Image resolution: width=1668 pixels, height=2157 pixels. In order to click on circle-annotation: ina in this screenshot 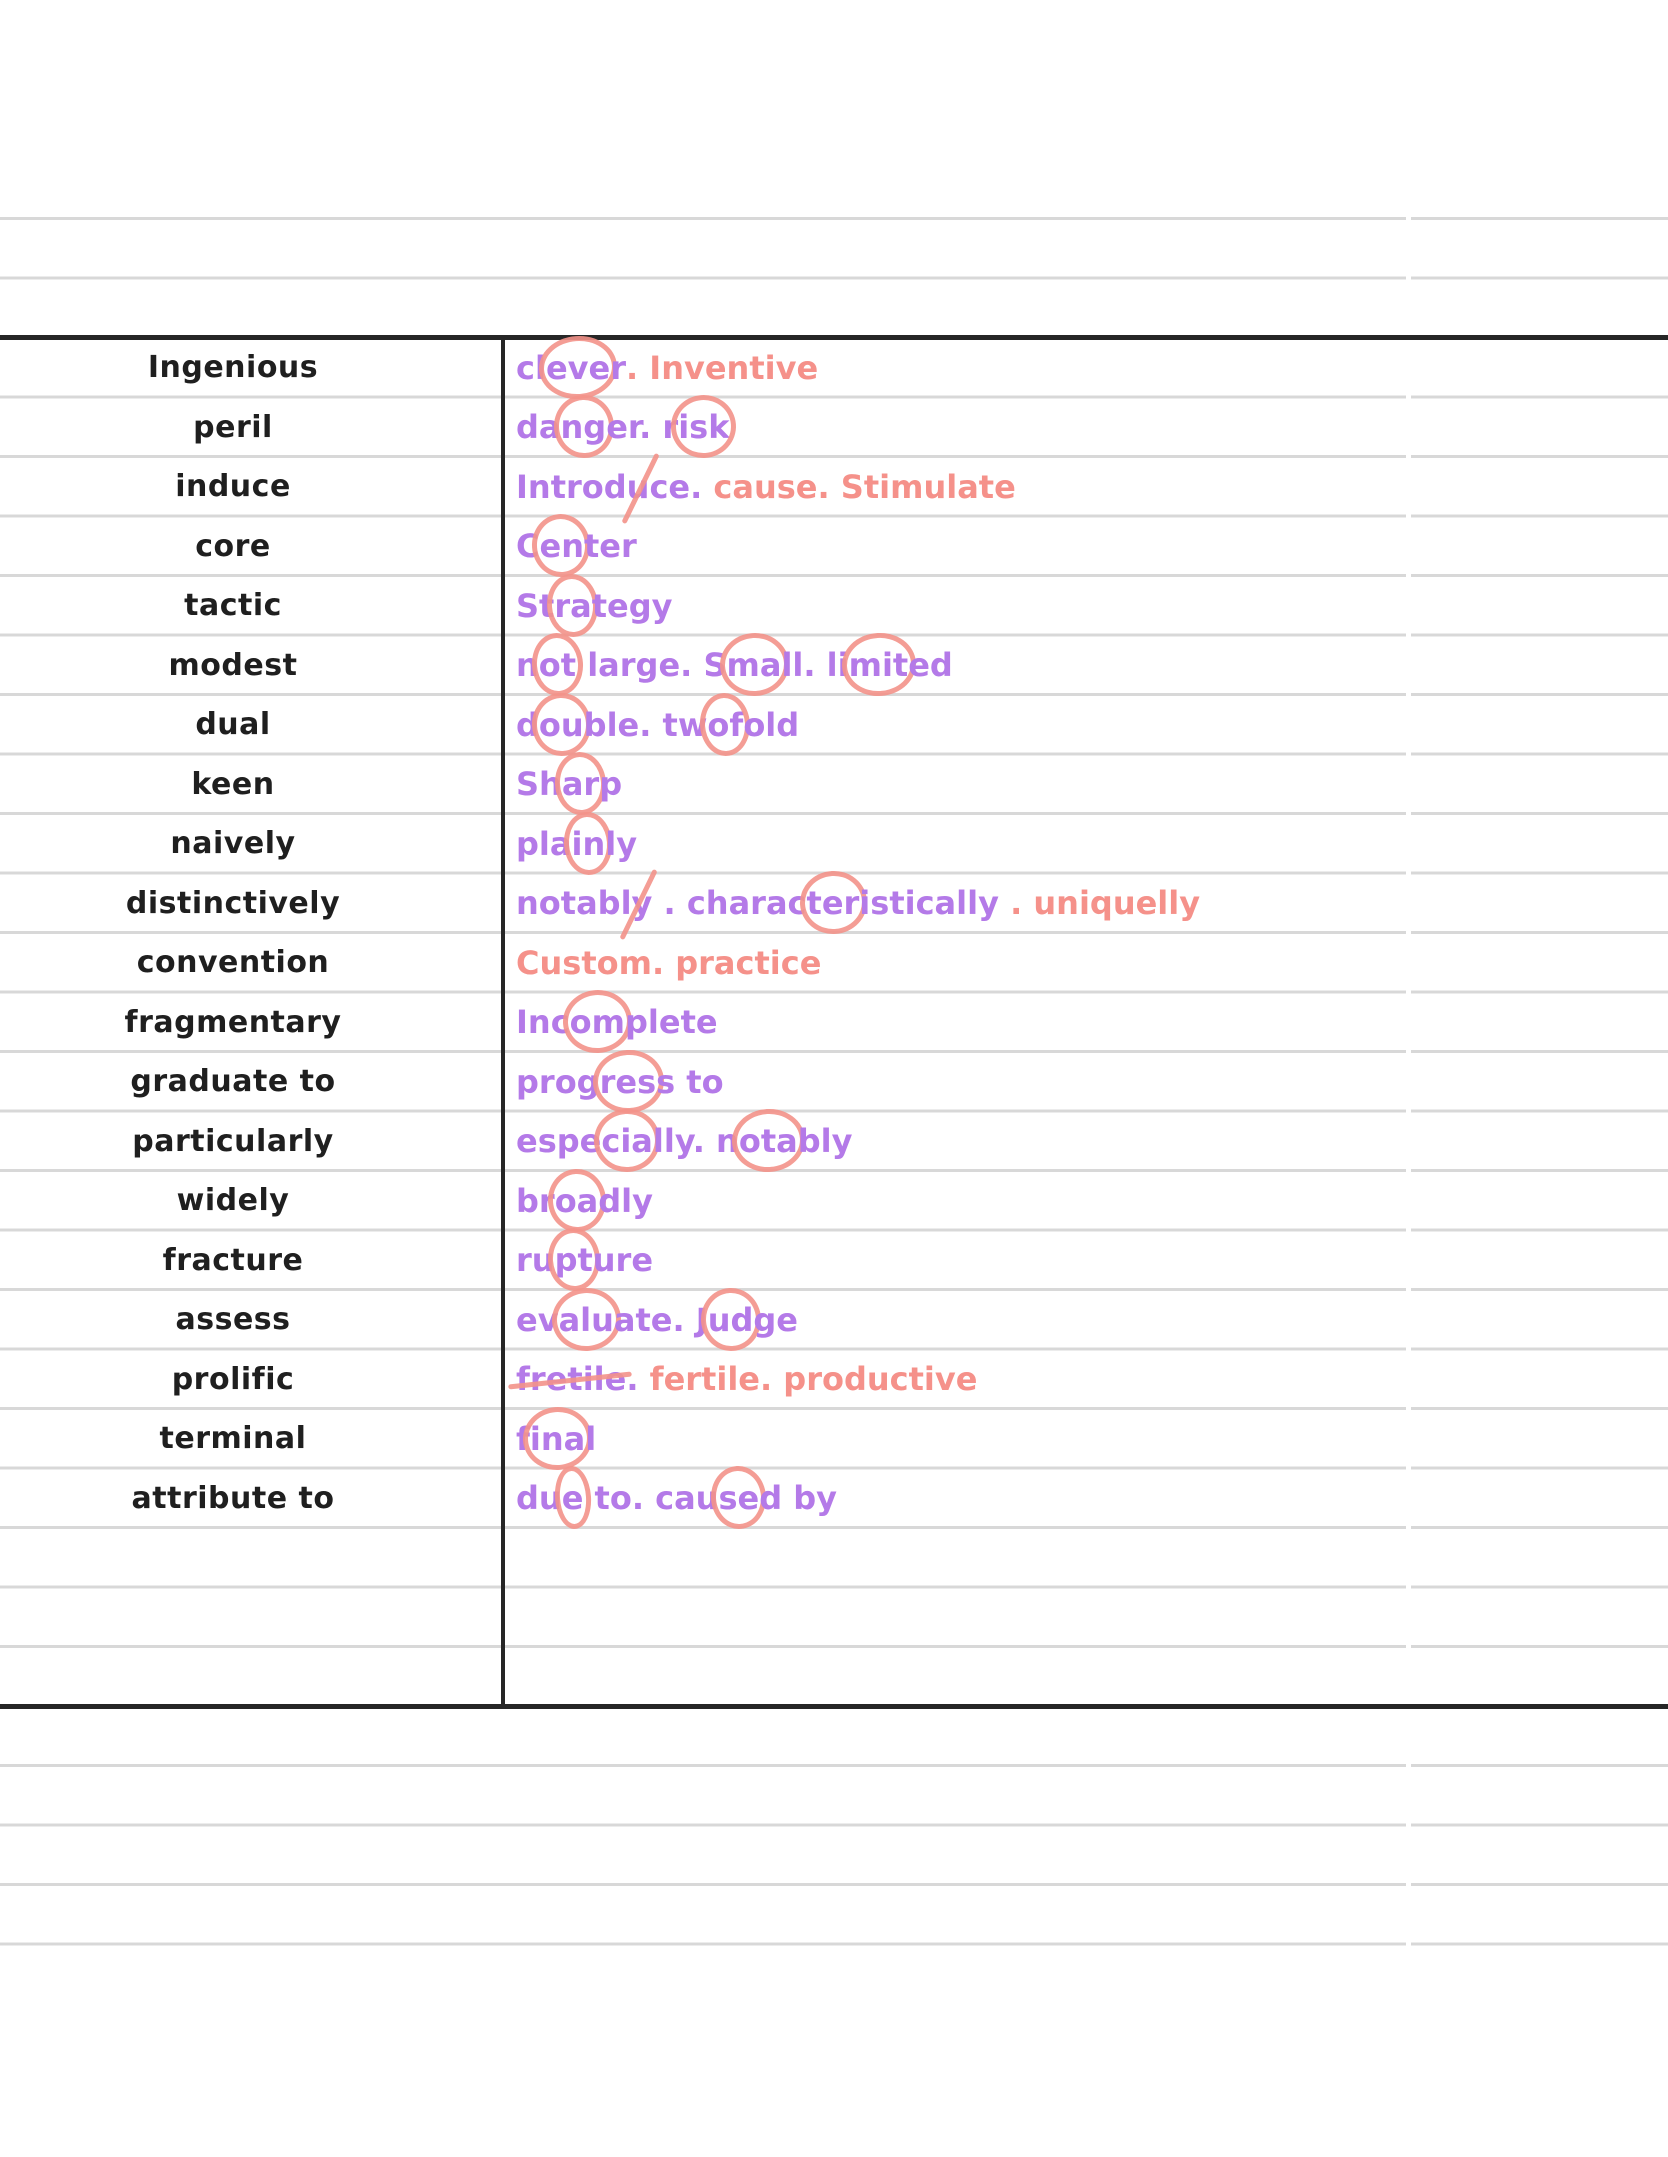, I will do `click(557, 1438)`.